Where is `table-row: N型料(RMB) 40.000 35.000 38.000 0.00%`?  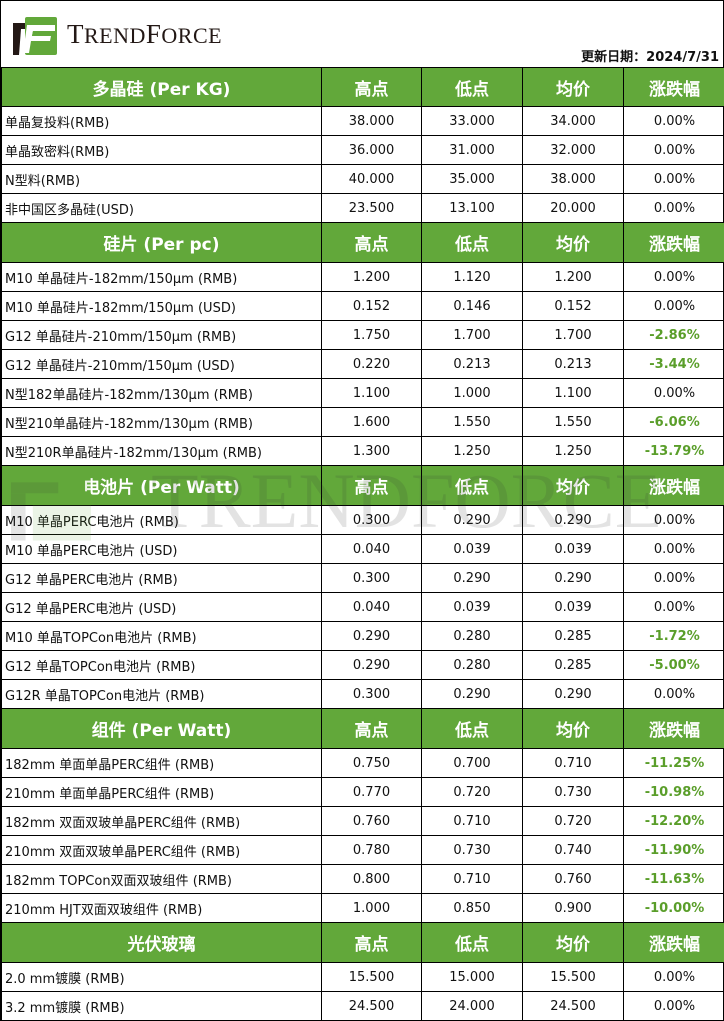 table-row: N型料(RMB) 40.000 35.000 38.000 0.00% is located at coordinates (362, 179).